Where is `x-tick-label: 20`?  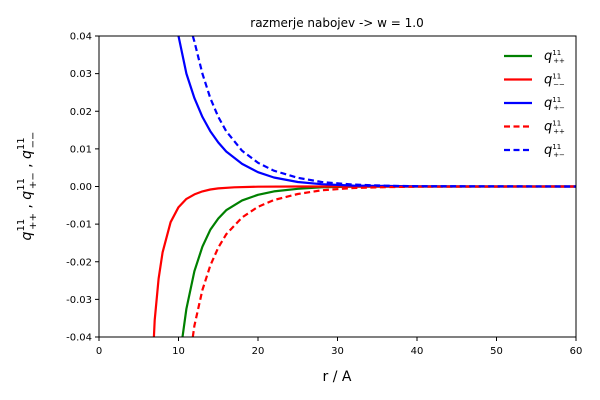
x-tick-label: 20 is located at coordinates (258, 351).